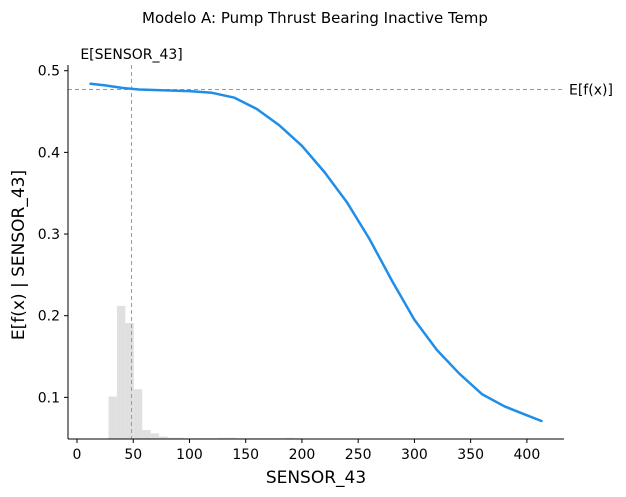 The height and width of the screenshot is (497, 626). Describe the element at coordinates (358, 455) in the screenshot. I see `x-tick-label: 250` at that location.